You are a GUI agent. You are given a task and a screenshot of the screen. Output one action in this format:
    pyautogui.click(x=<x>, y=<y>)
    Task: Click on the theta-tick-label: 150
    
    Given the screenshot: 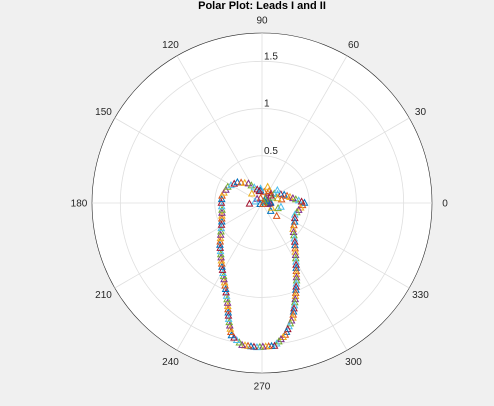 What is the action you would take?
    pyautogui.click(x=103, y=112)
    